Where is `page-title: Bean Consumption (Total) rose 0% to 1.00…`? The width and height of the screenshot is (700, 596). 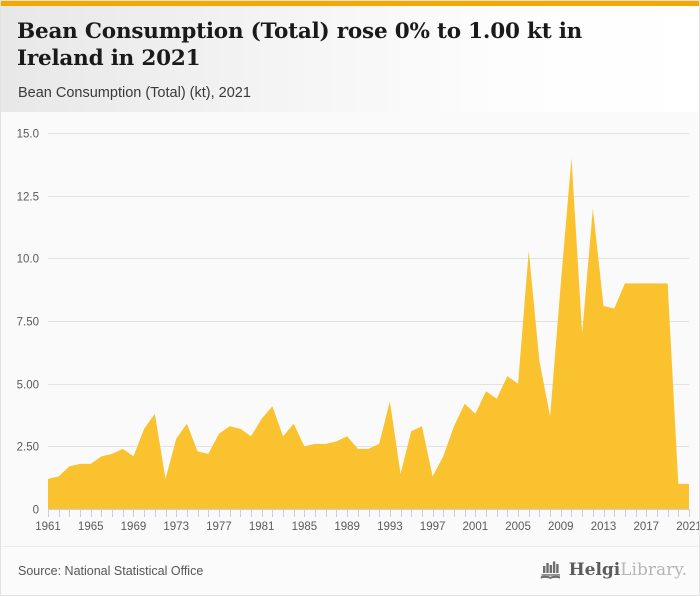
page-title: Bean Consumption (Total) rose 0% to 1.00… is located at coordinates (300, 45).